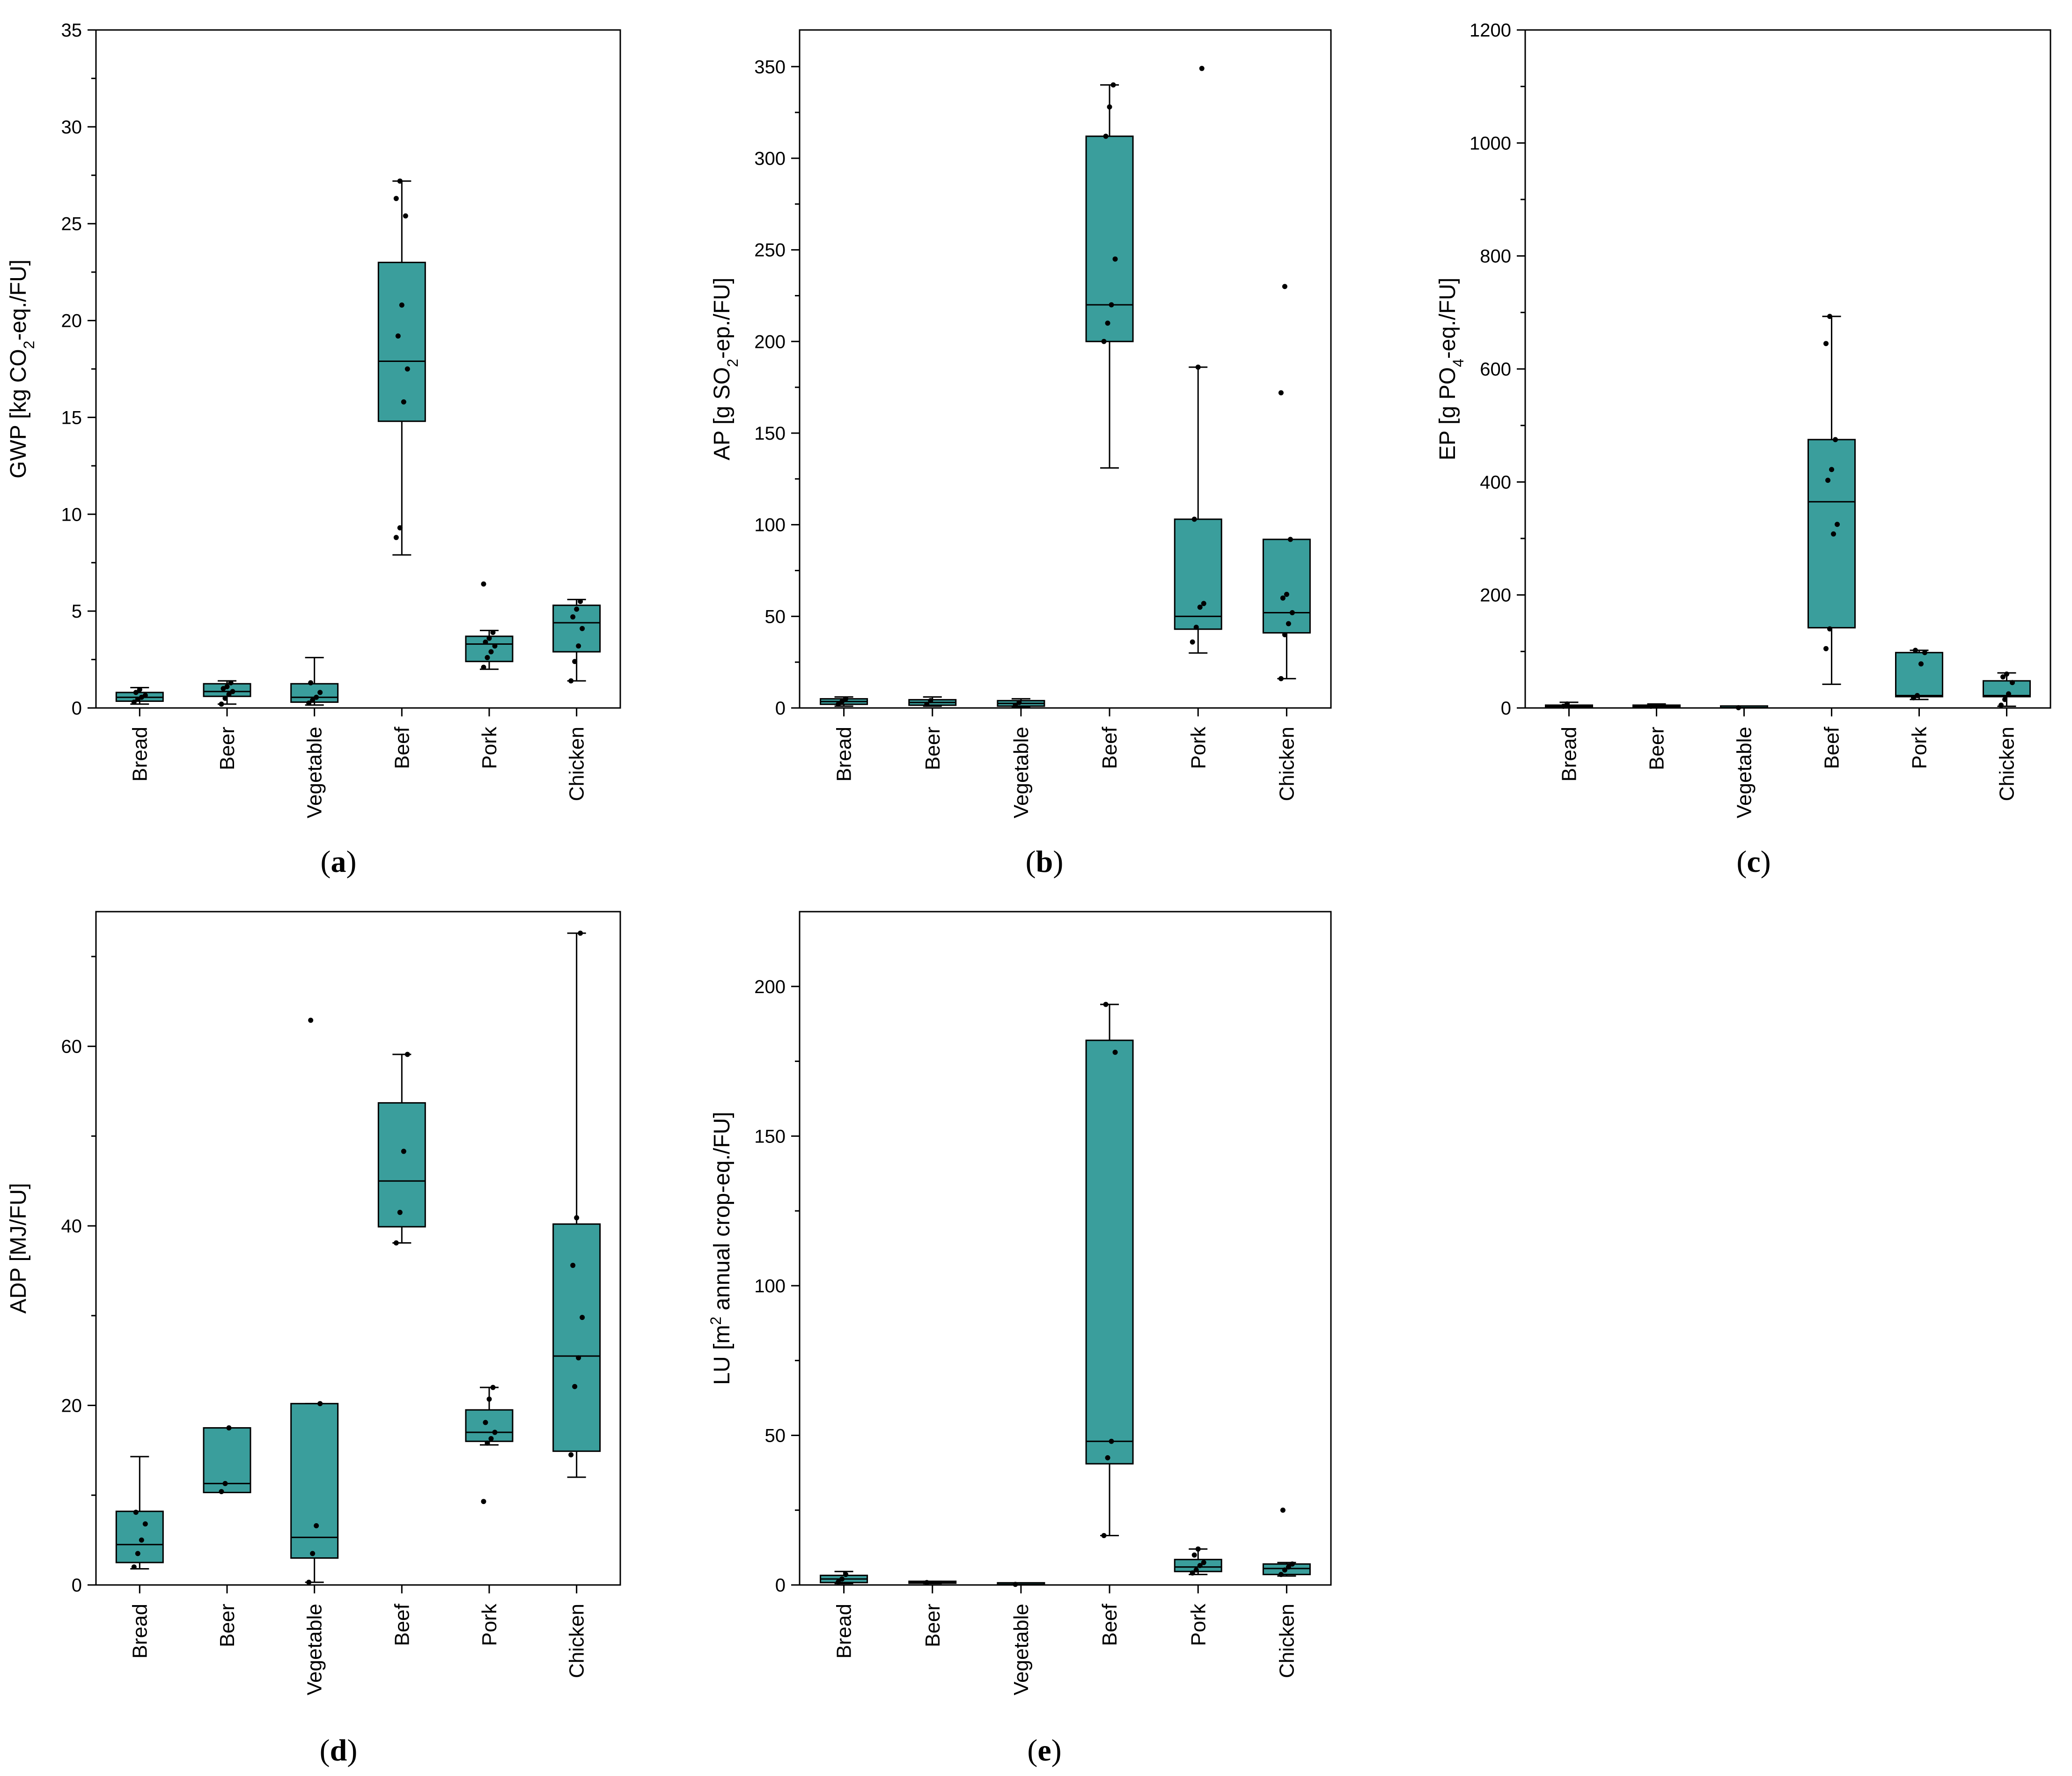 Image resolution: width=2072 pixels, height=1776 pixels. Describe the element at coordinates (1490, 144) in the screenshot. I see `y-tick-label: 1000` at that location.